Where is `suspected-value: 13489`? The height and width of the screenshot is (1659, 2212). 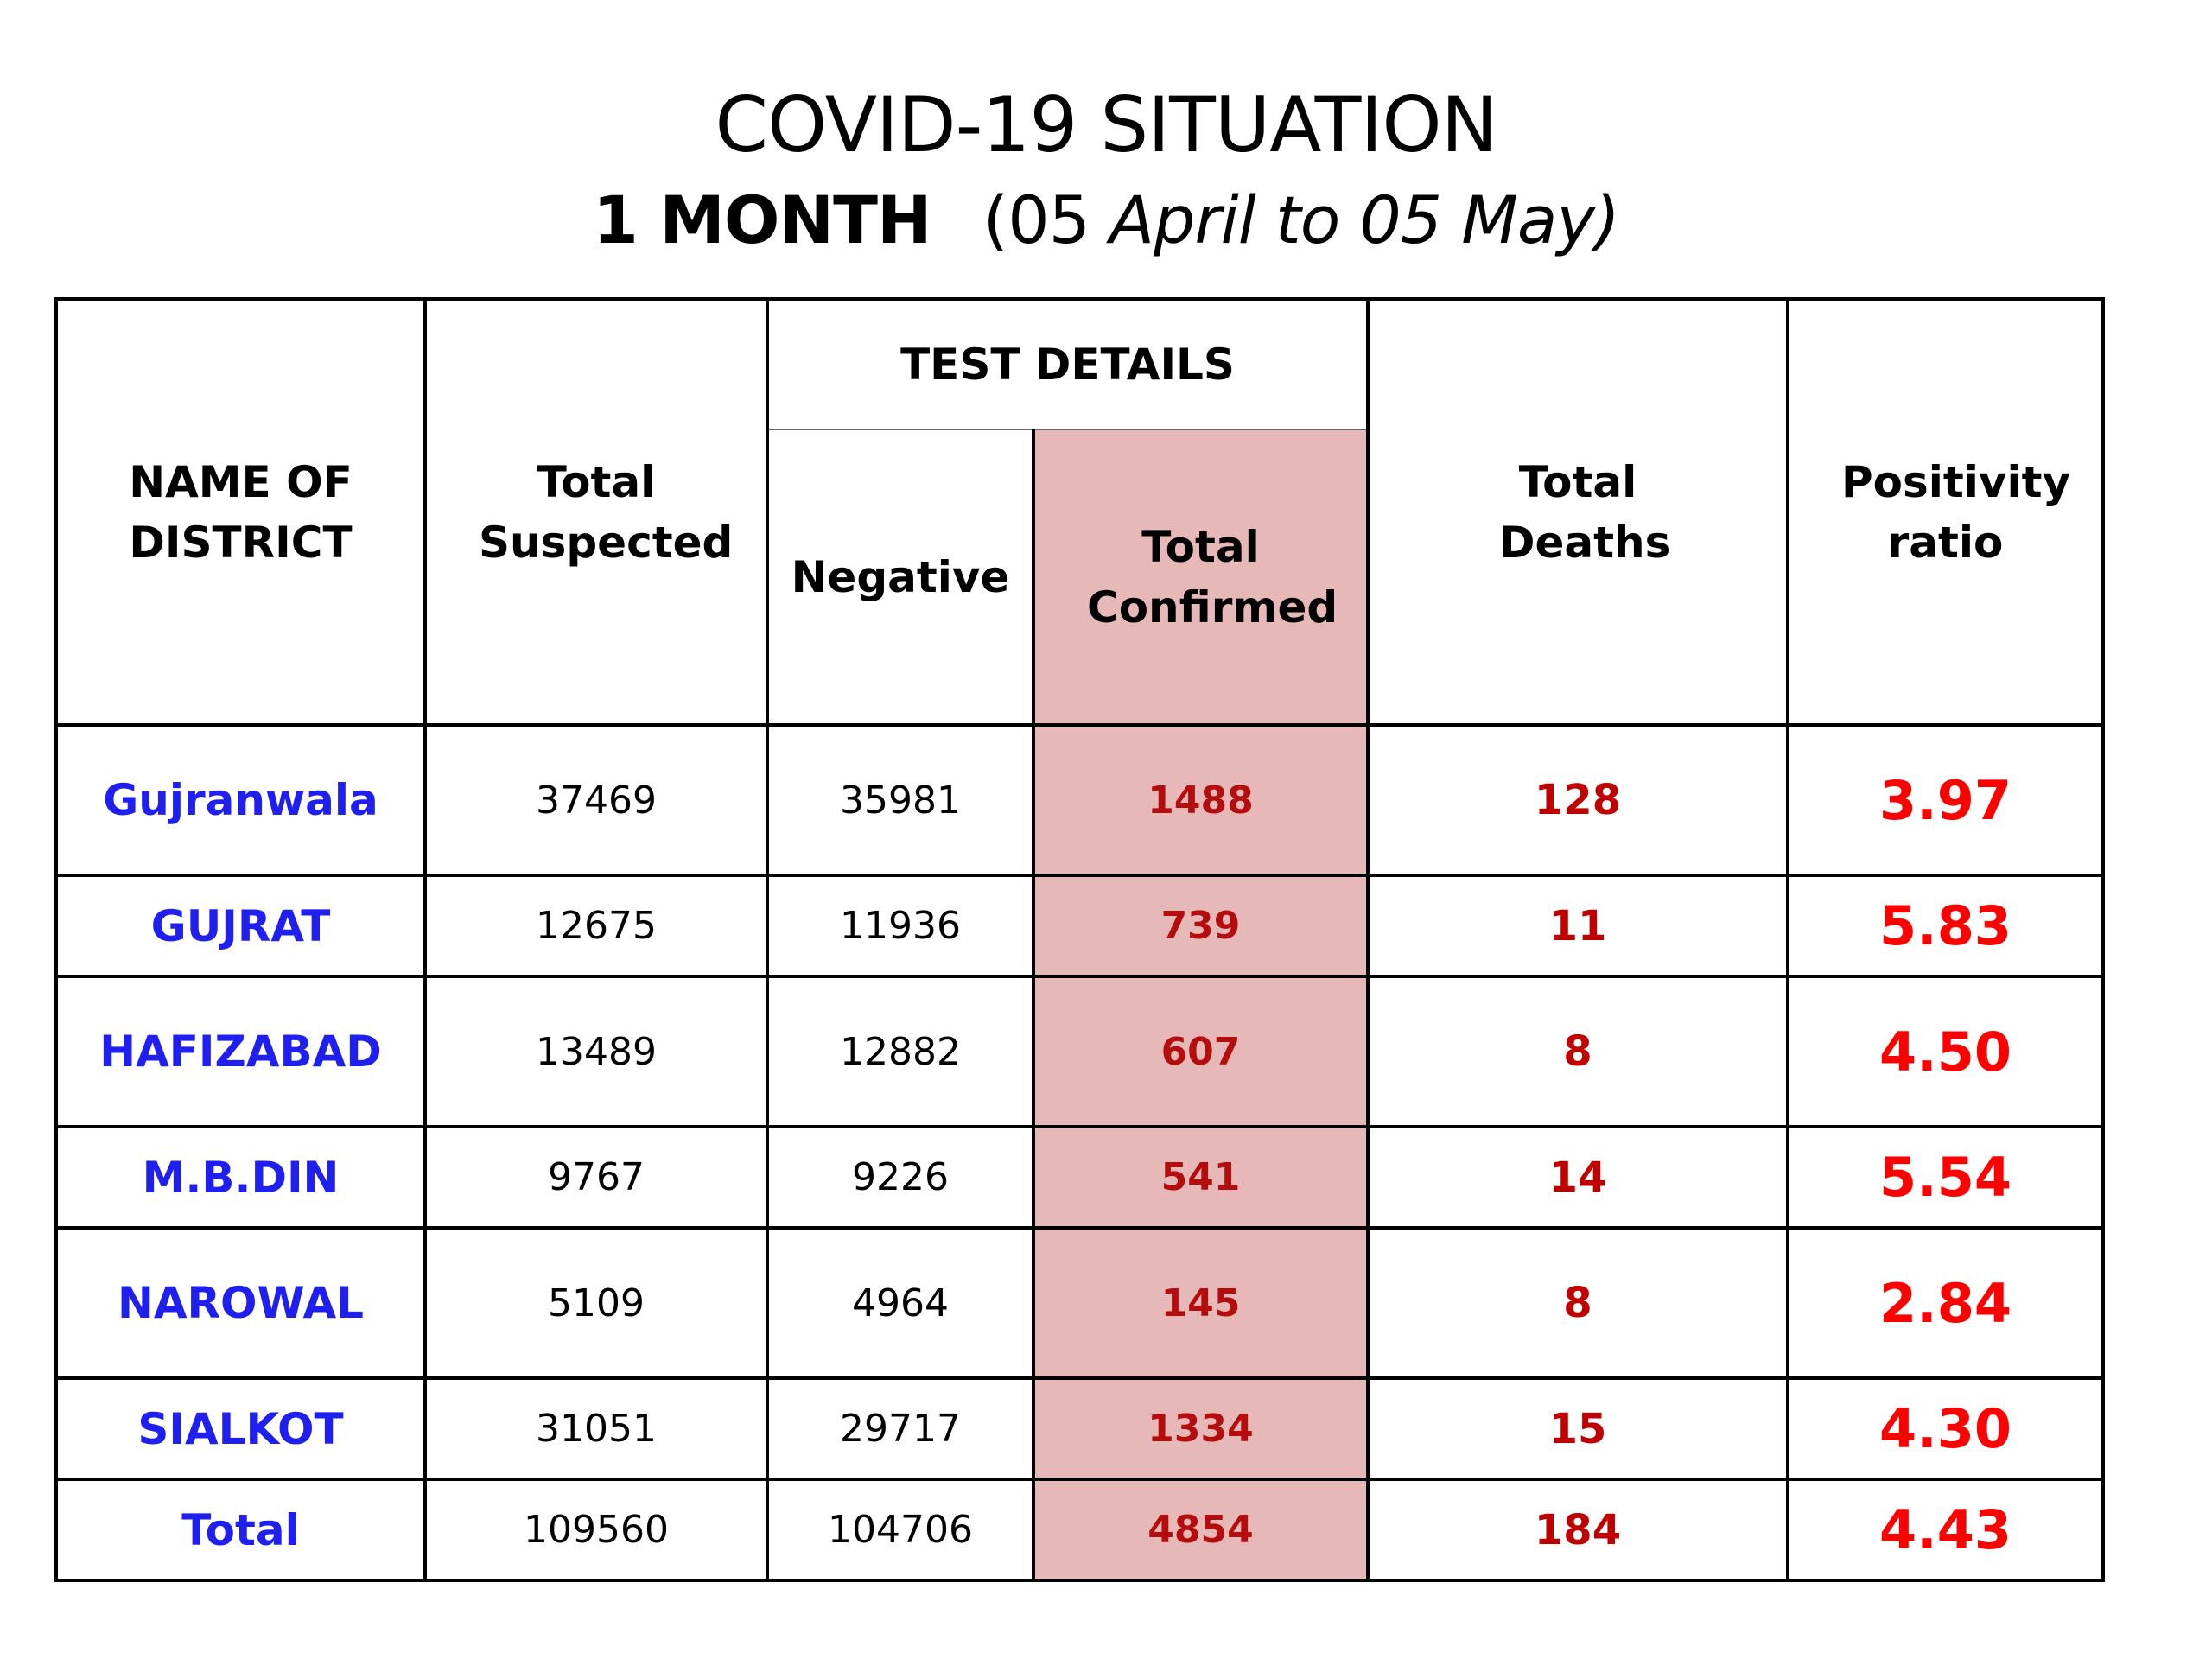 suspected-value: 13489 is located at coordinates (596, 1051).